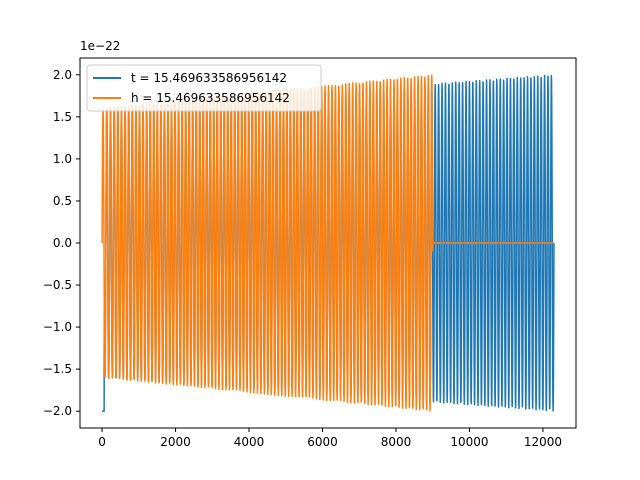 The image size is (640, 480). Describe the element at coordinates (543, 442) in the screenshot. I see `x-tick-label: 12000` at that location.